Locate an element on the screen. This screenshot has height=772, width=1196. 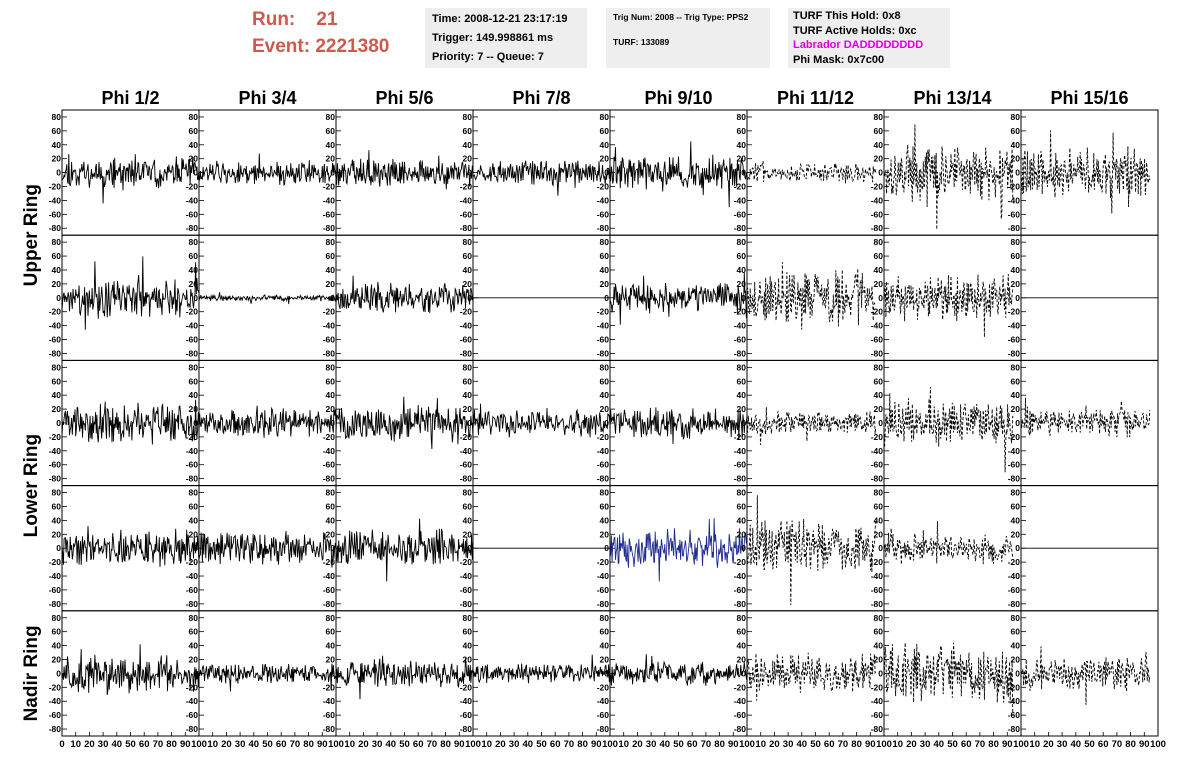
x-tick-label: 100 is located at coordinates (610, 744).